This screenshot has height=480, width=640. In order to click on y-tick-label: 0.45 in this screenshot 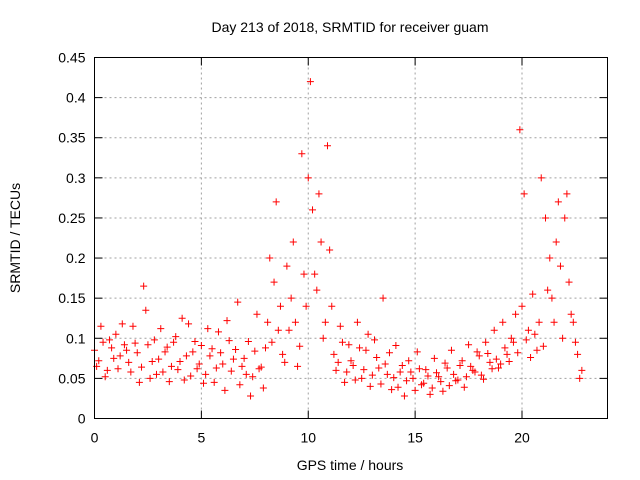, I will do `click(71, 58)`.